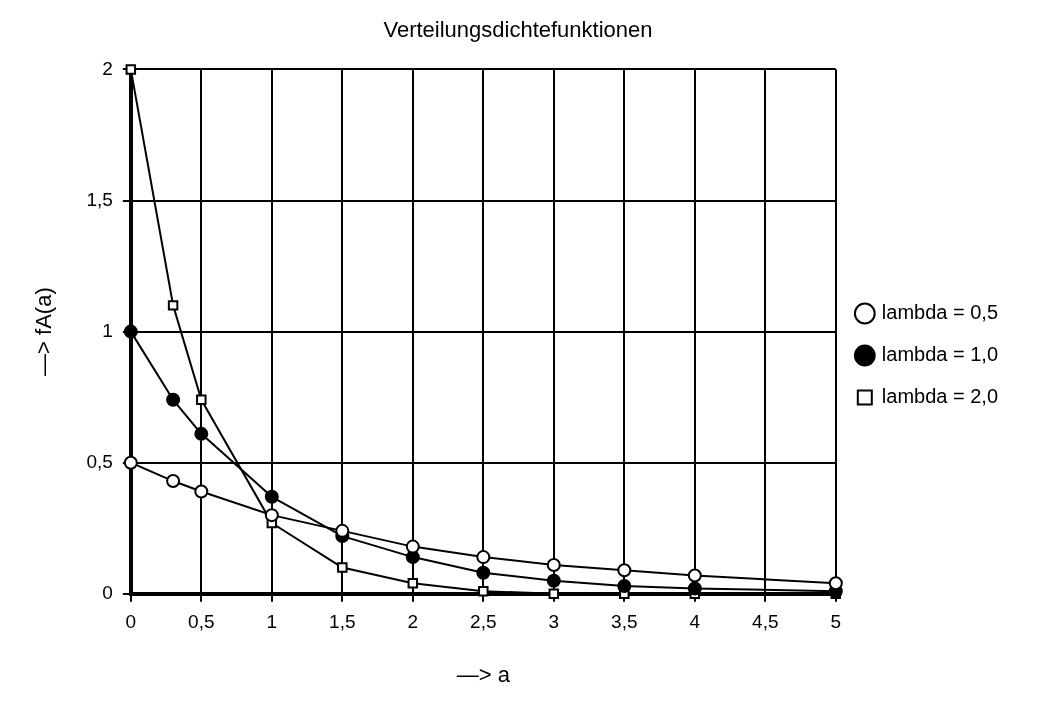  What do you see at coordinates (518, 30) in the screenshot?
I see `chart-title: Verteilungsdichtefunktionen` at bounding box center [518, 30].